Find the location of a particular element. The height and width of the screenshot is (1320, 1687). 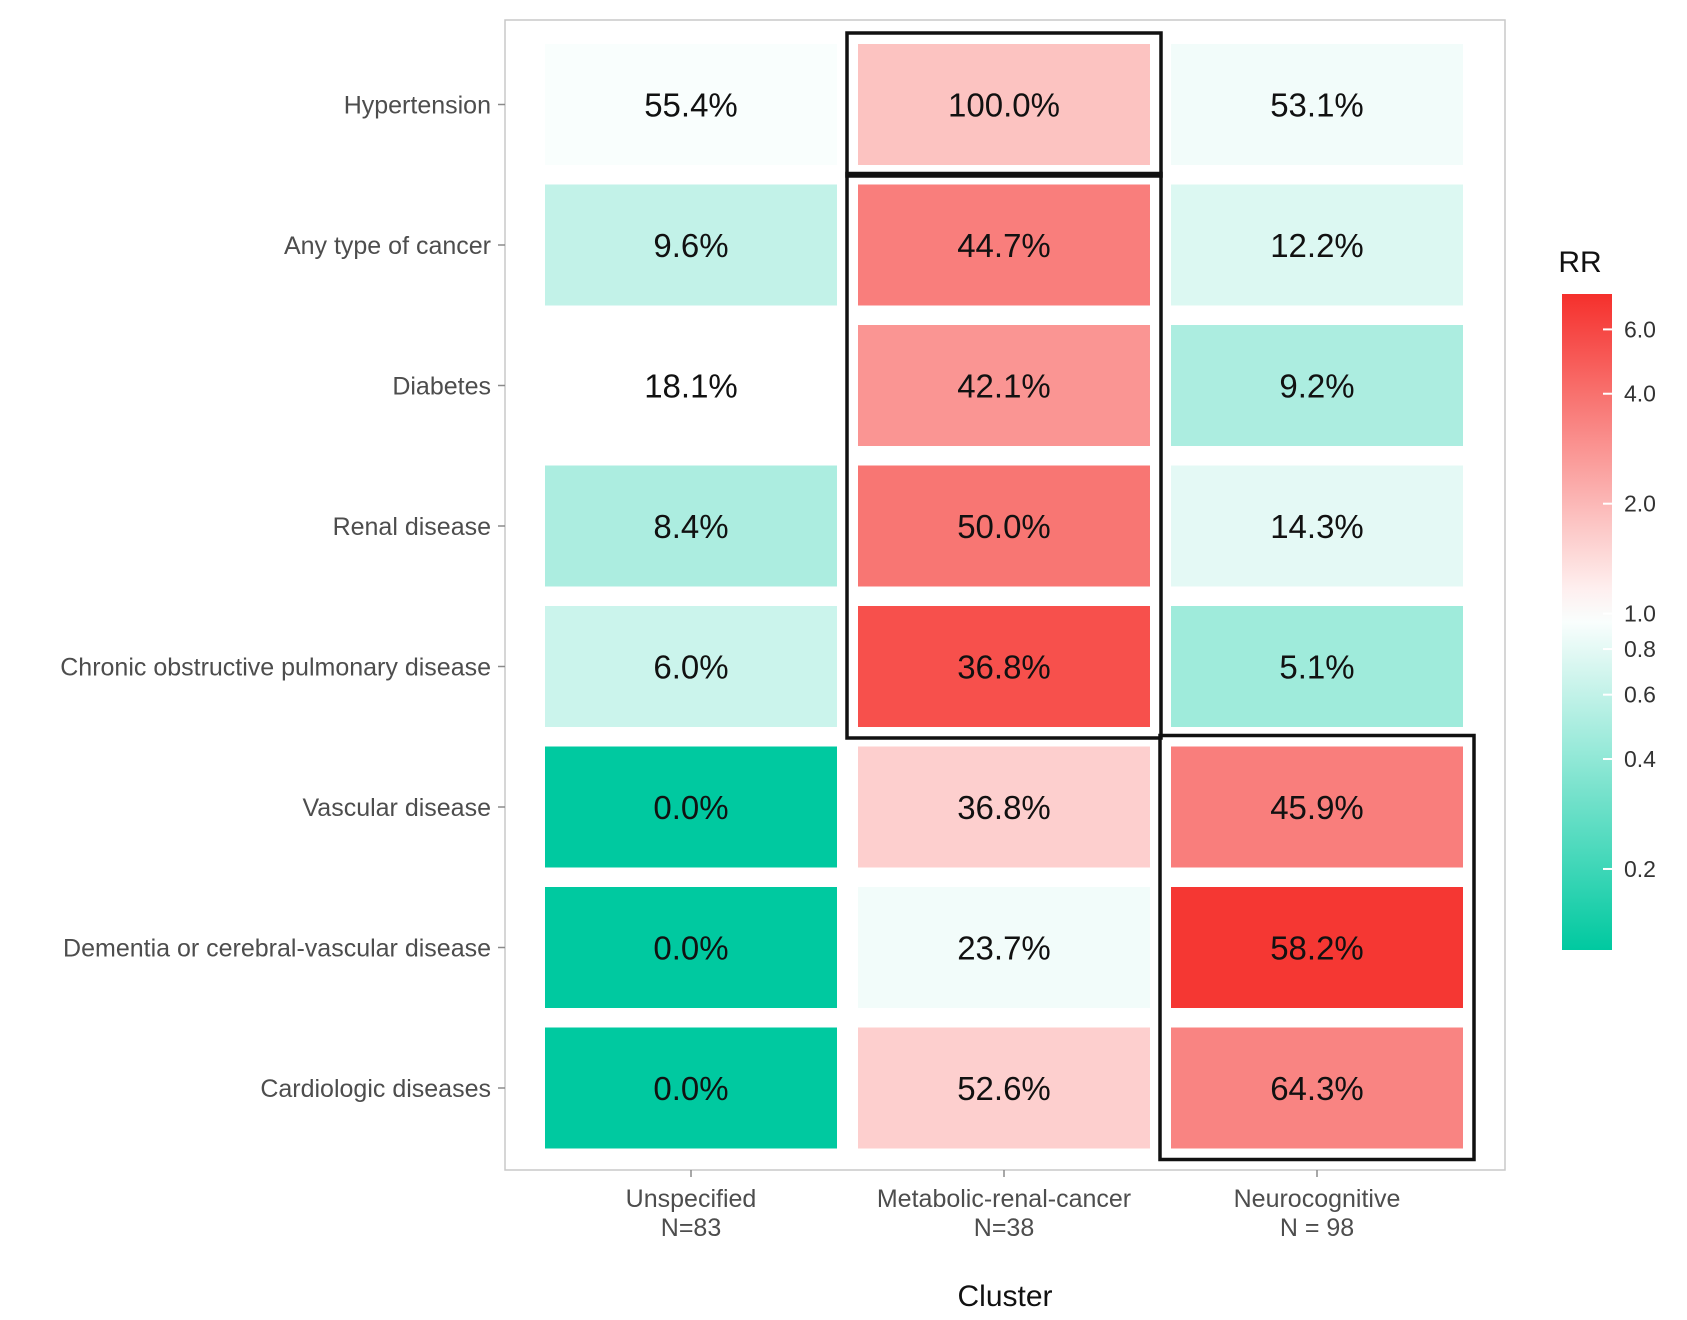

heatmap-cell-diabetes-neurocognitive is located at coordinates (1317, 385).